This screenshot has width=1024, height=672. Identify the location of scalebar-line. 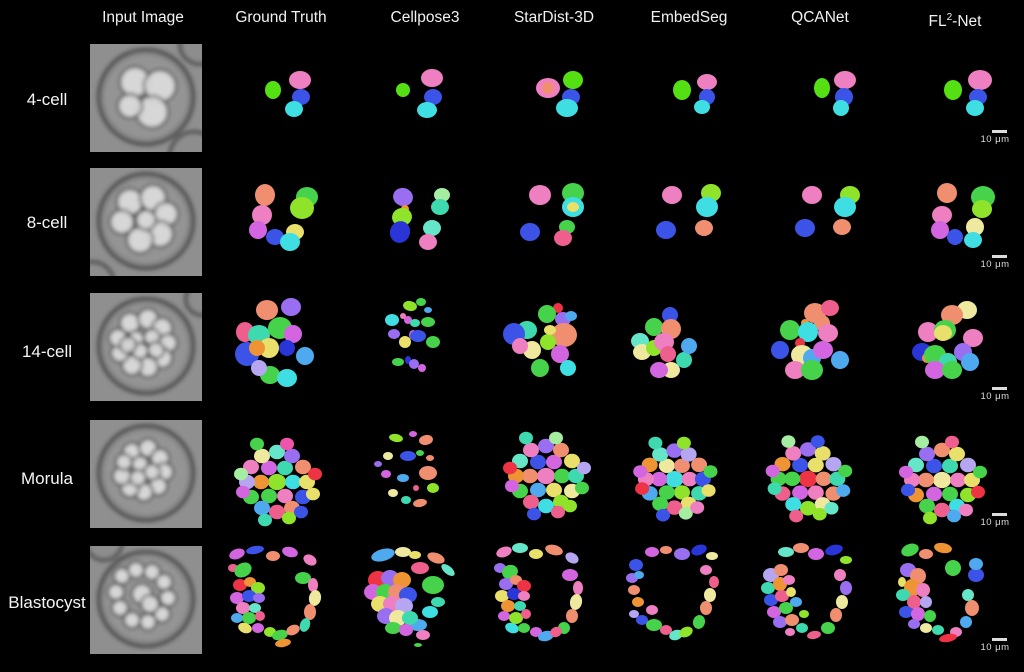
(999, 388).